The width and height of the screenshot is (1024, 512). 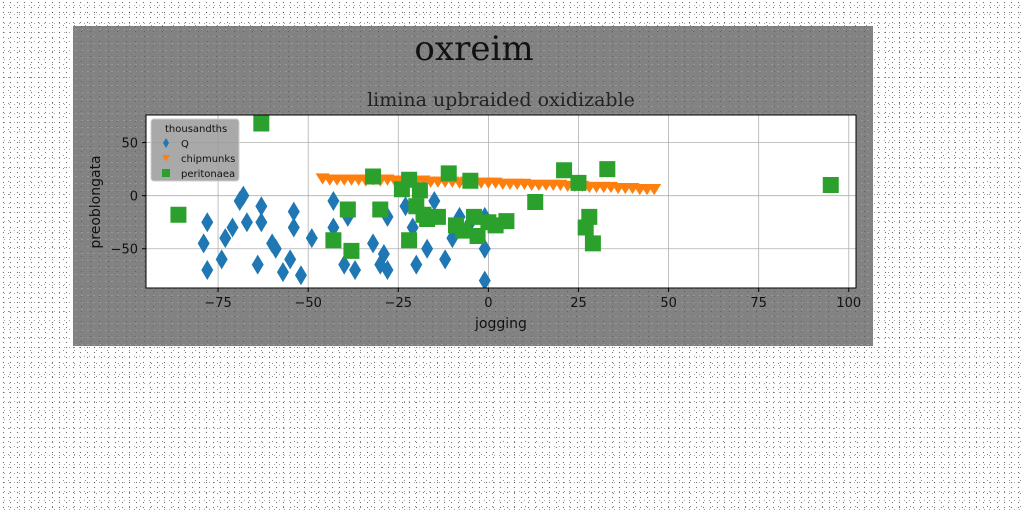 I want to click on x-tick-label: −75, so click(x=217, y=303).